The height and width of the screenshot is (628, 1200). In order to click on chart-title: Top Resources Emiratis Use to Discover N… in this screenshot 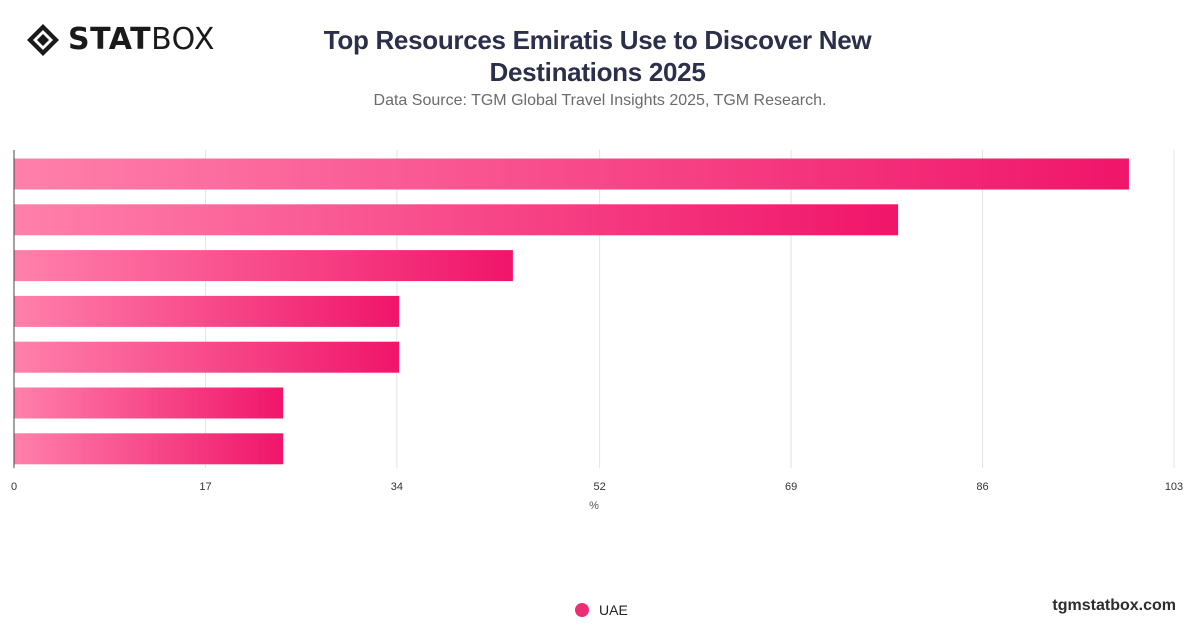, I will do `click(597, 56)`.